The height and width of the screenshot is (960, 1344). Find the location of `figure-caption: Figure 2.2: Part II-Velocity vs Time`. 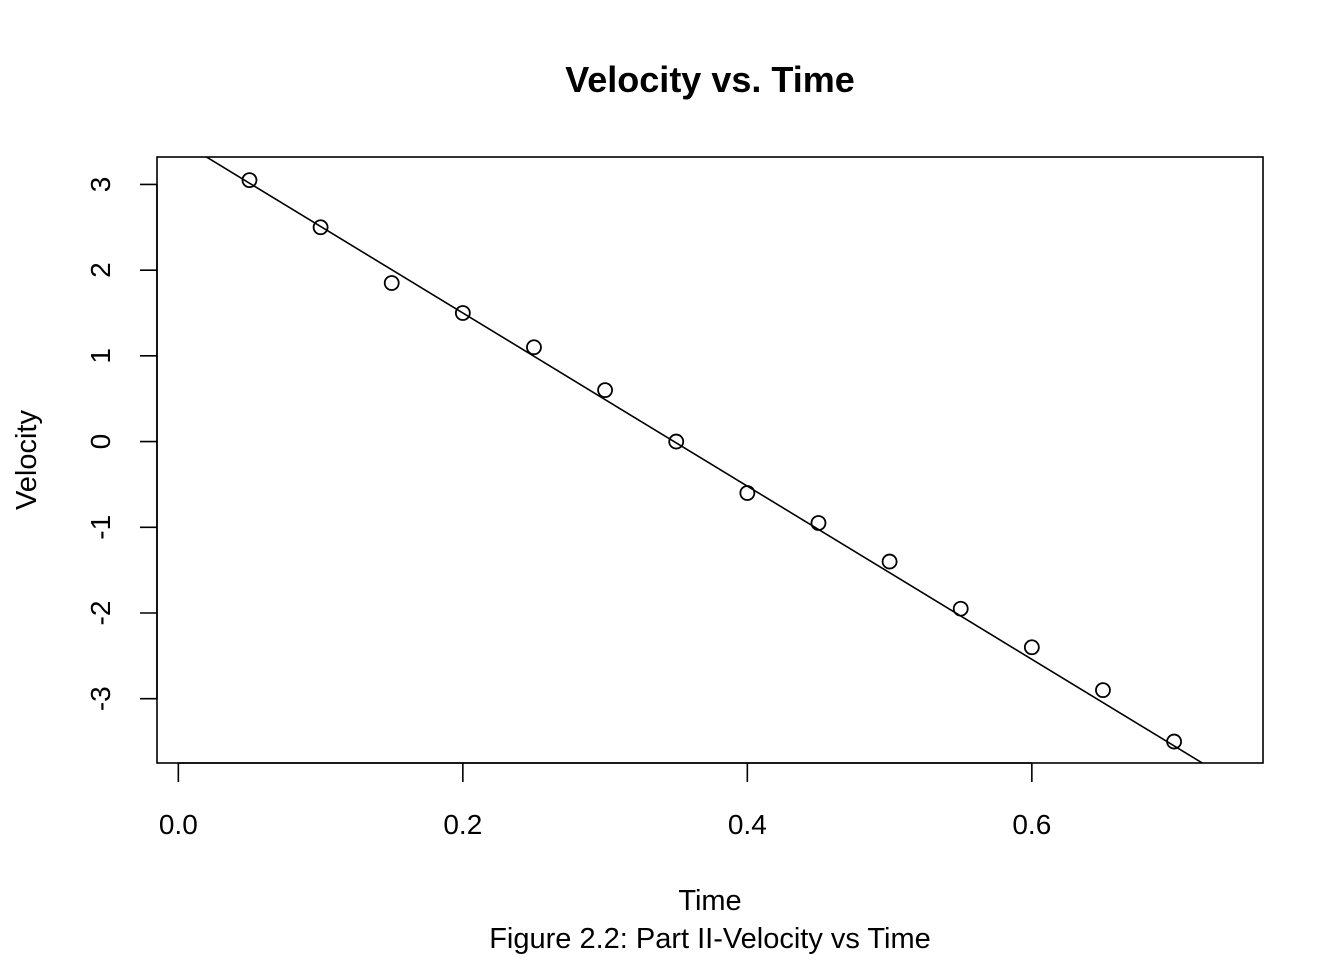

figure-caption: Figure 2.2: Part II-Velocity vs Time is located at coordinates (710, 939).